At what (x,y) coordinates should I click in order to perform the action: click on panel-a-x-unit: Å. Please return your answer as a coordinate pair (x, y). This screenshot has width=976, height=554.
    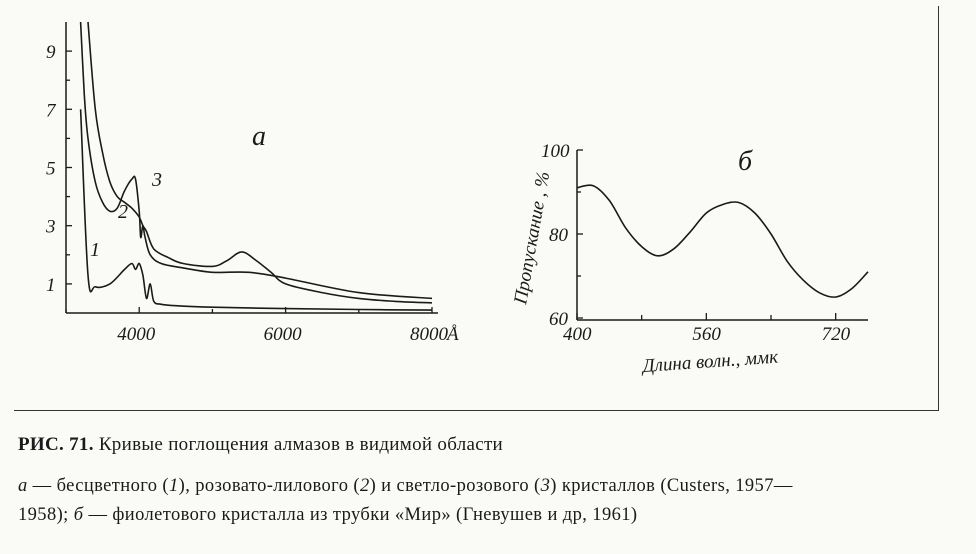
    Looking at the image, I should click on (452, 334).